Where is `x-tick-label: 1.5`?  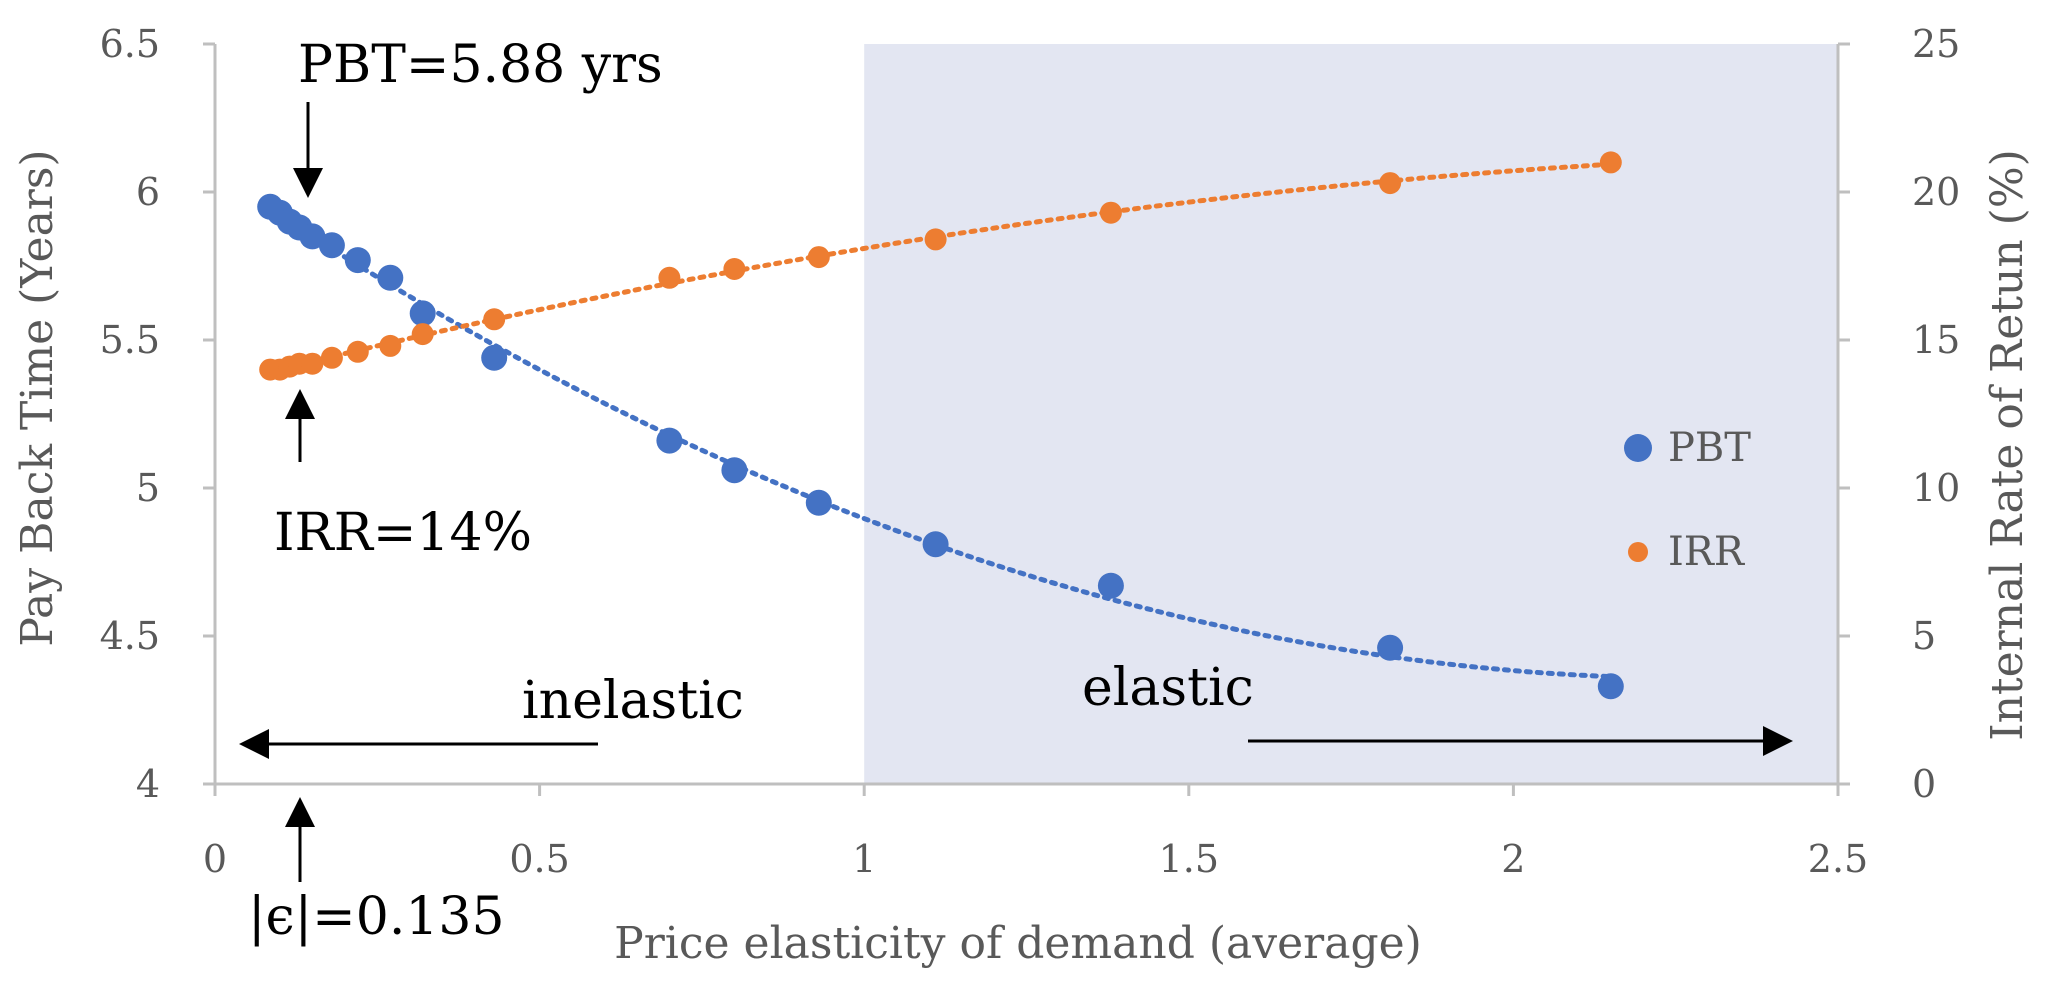 x-tick-label: 1.5 is located at coordinates (1189, 859).